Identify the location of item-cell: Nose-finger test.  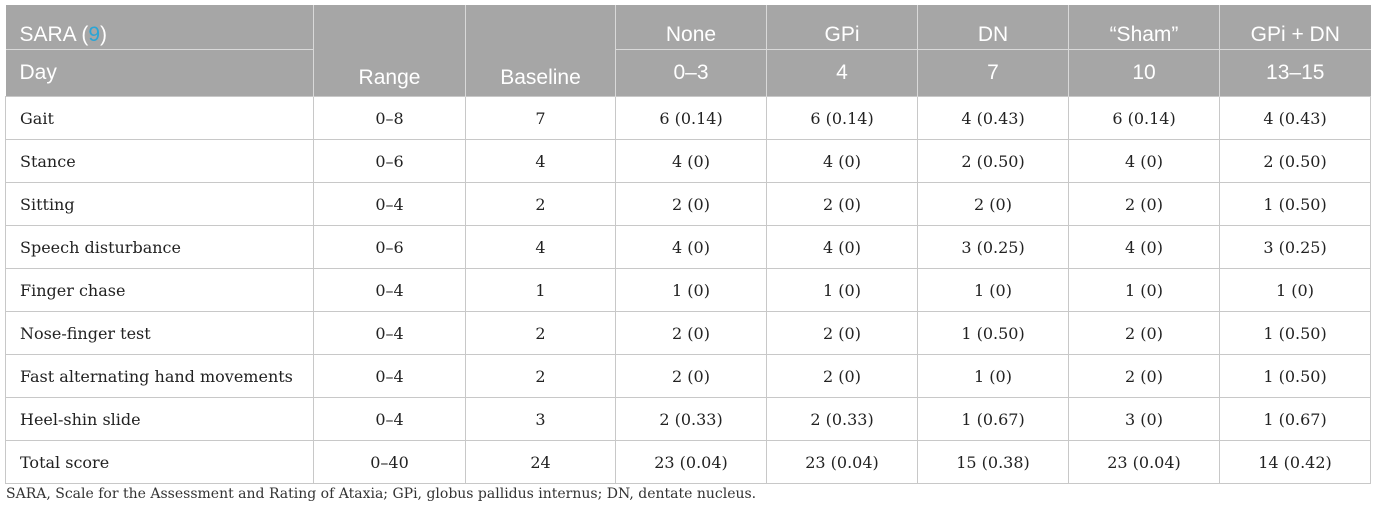
(159, 333).